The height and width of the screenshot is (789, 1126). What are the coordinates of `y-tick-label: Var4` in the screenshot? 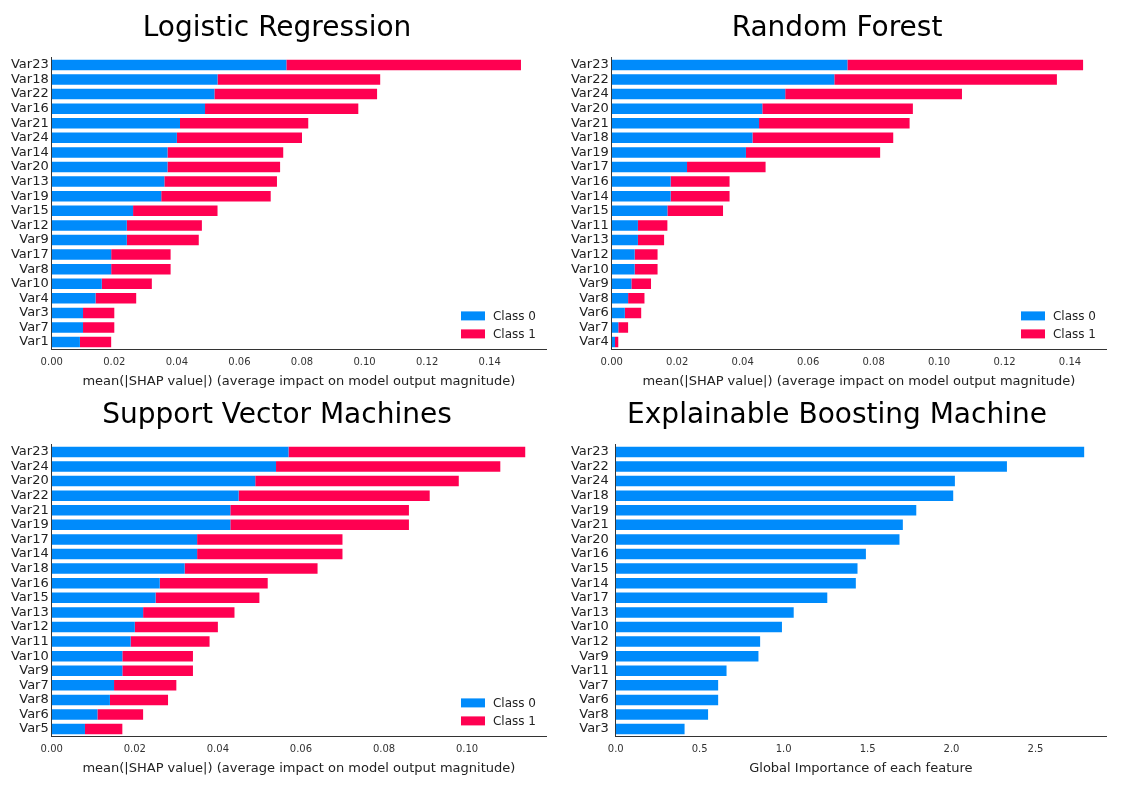 It's located at (594, 341).